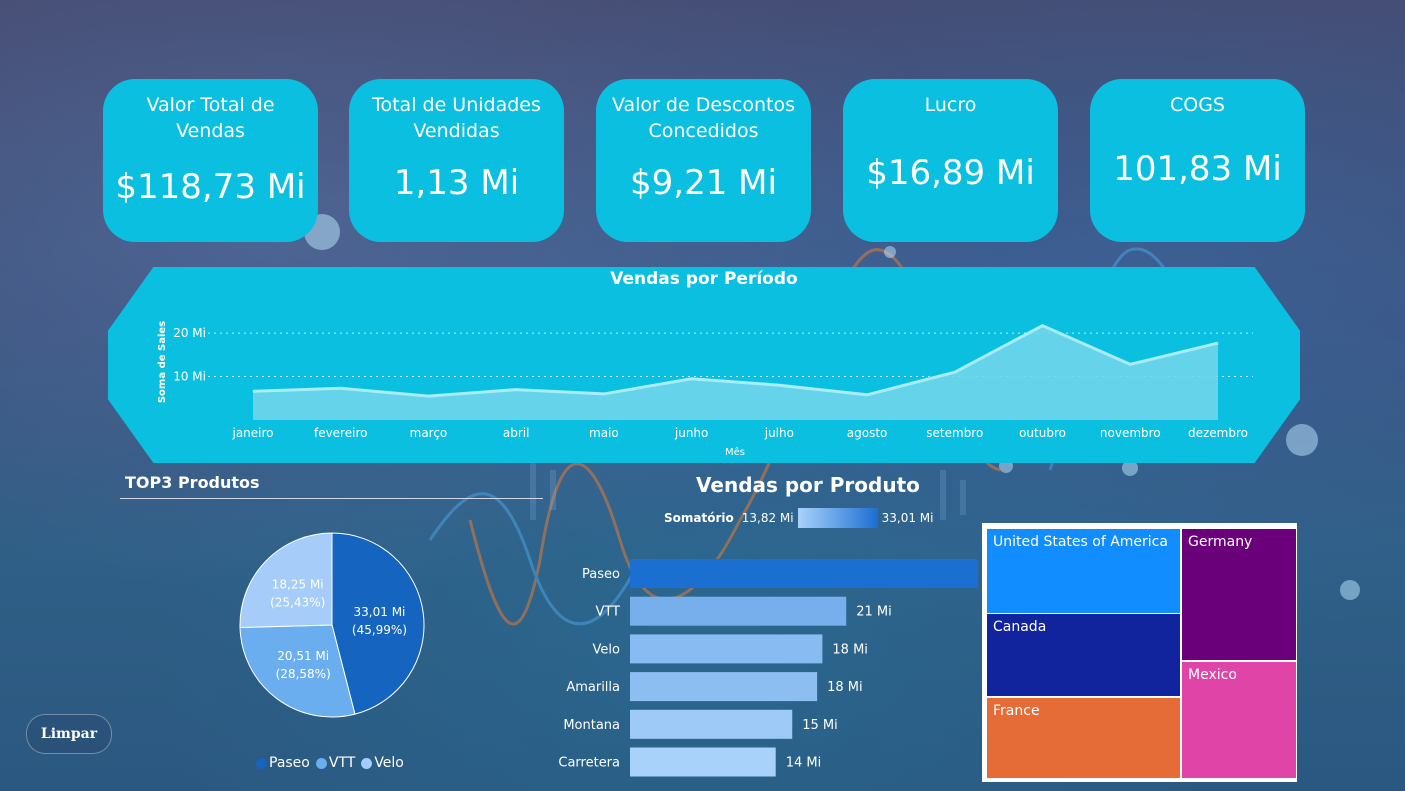 This screenshot has width=1405, height=791. I want to click on legend-item-vtt: VTT, so click(335, 763).